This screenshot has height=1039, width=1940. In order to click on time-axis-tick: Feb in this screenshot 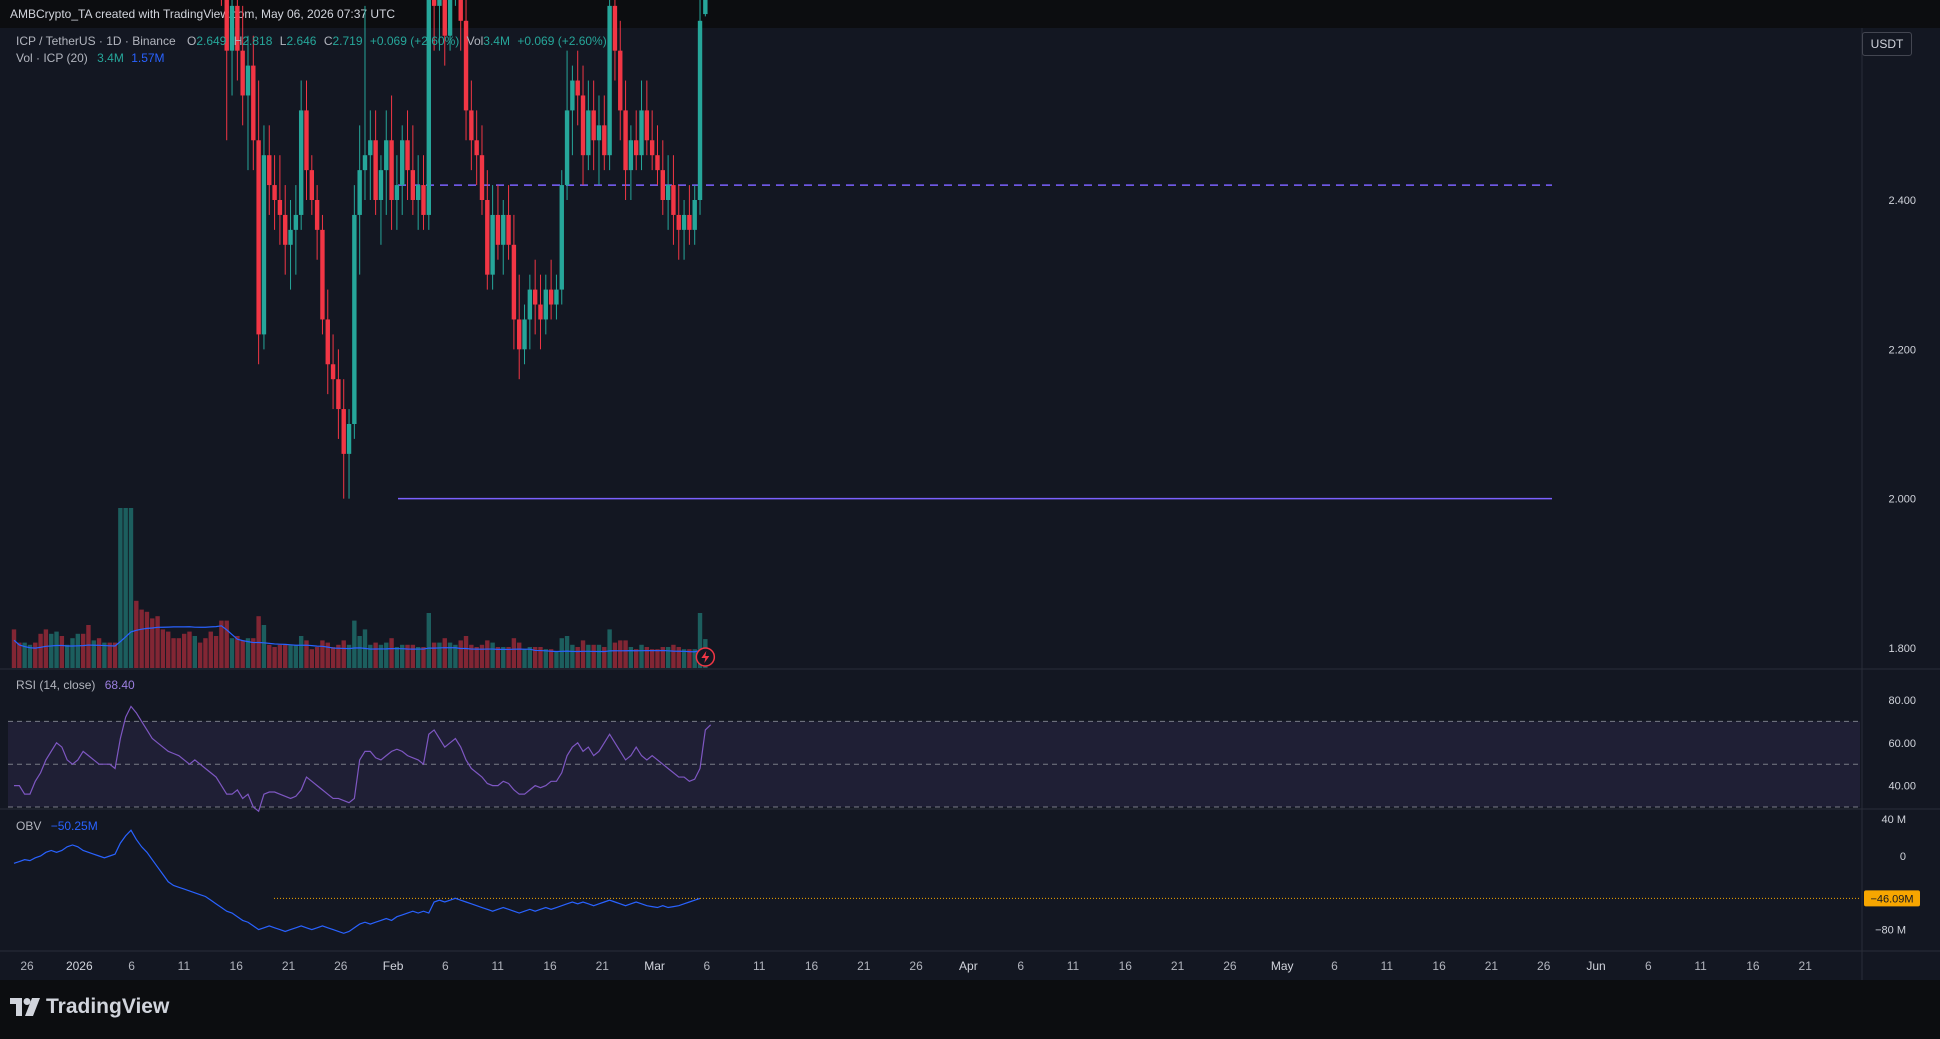, I will do `click(393, 966)`.